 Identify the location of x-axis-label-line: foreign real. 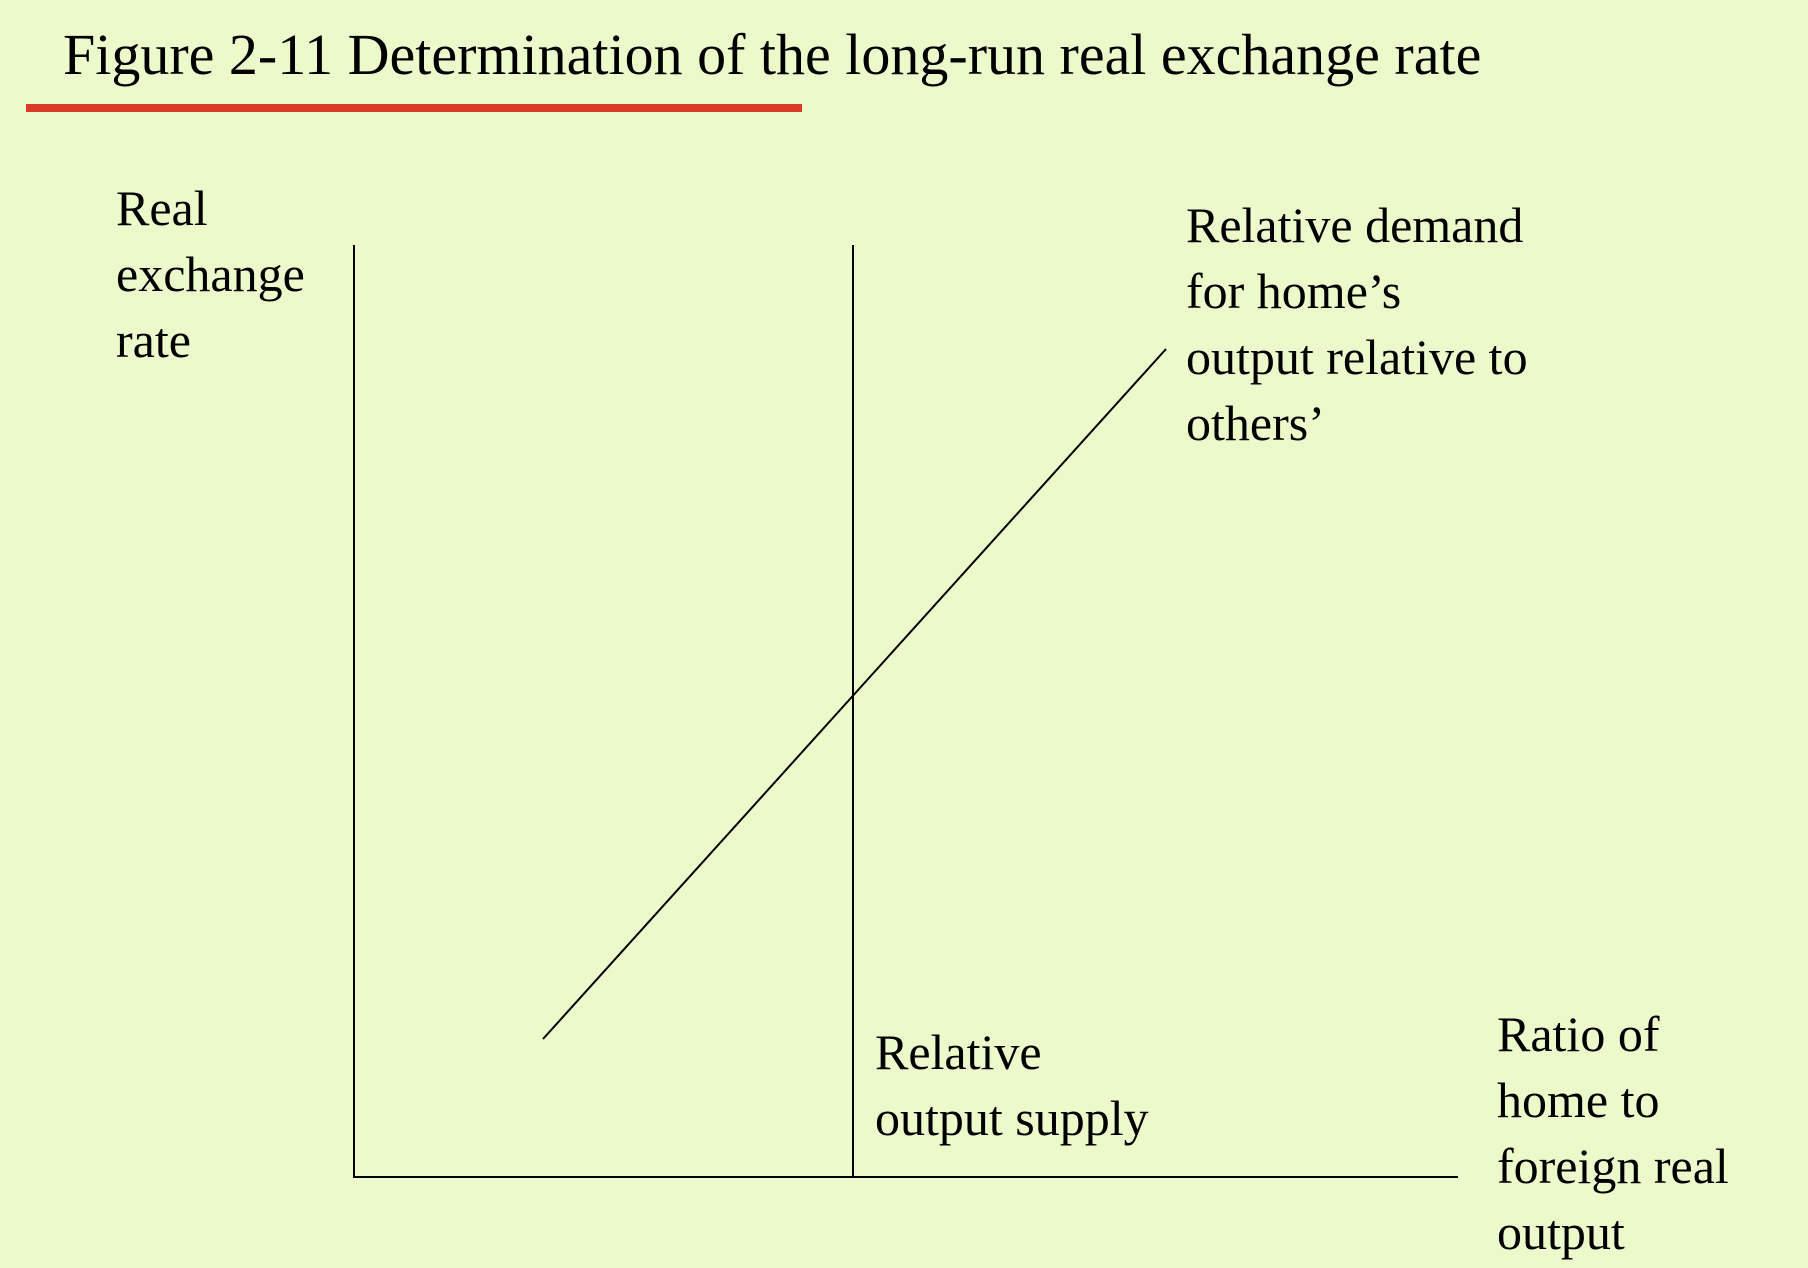
(1613, 1166).